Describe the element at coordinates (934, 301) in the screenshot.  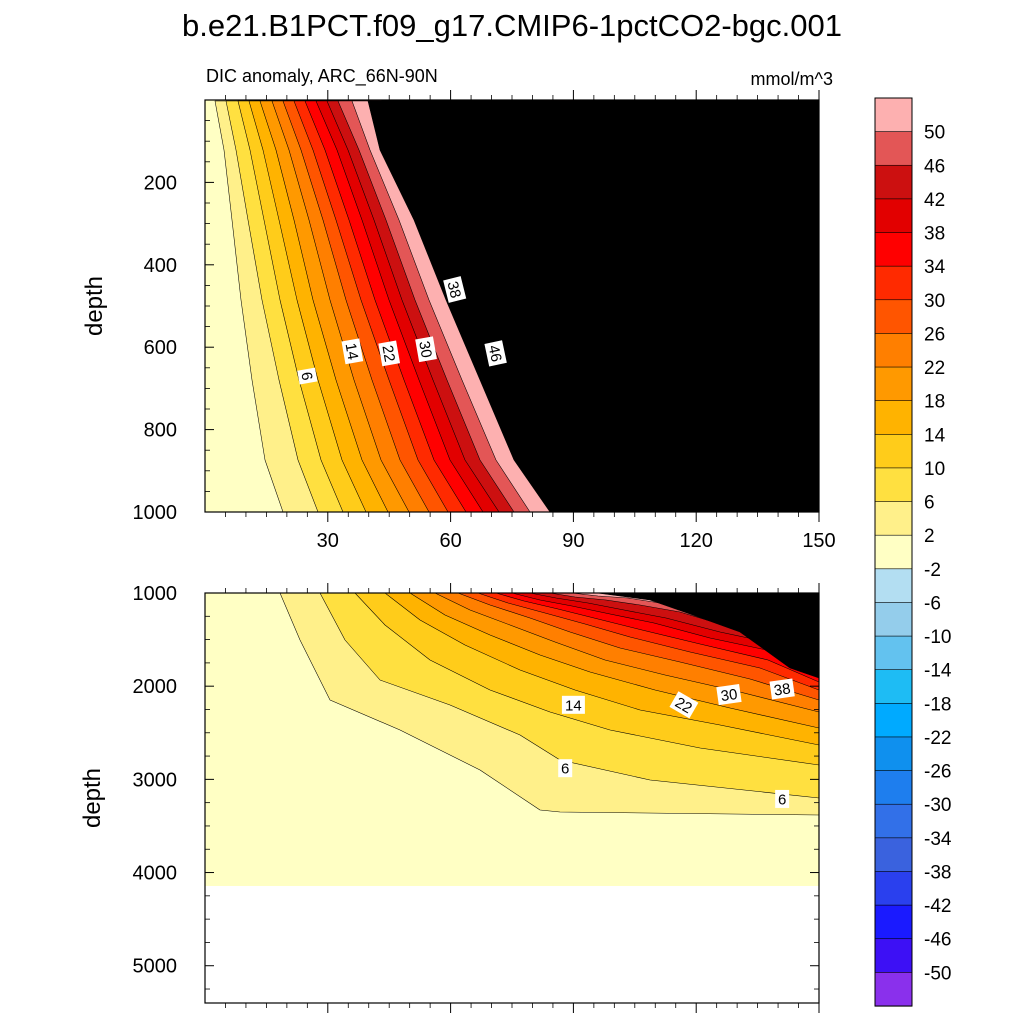
I see `colorbar-label: 30` at that location.